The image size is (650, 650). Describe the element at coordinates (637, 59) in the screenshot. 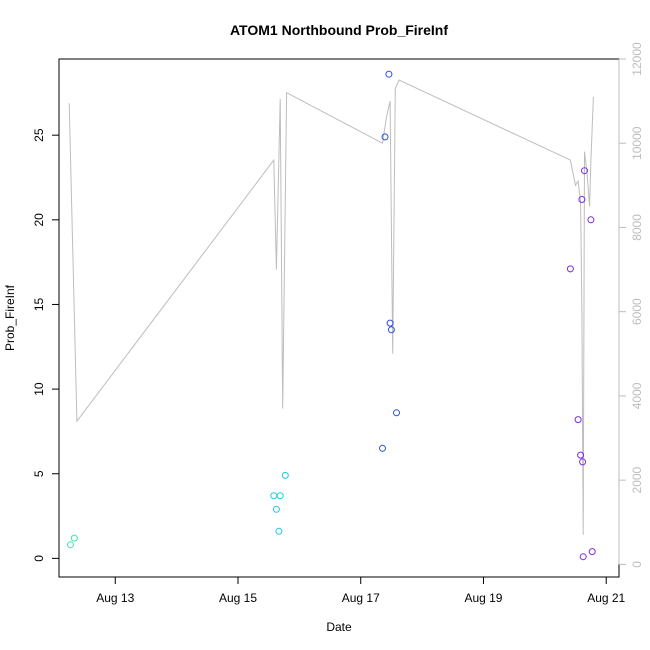

I see `y2-tick-label-6: 12000` at that location.